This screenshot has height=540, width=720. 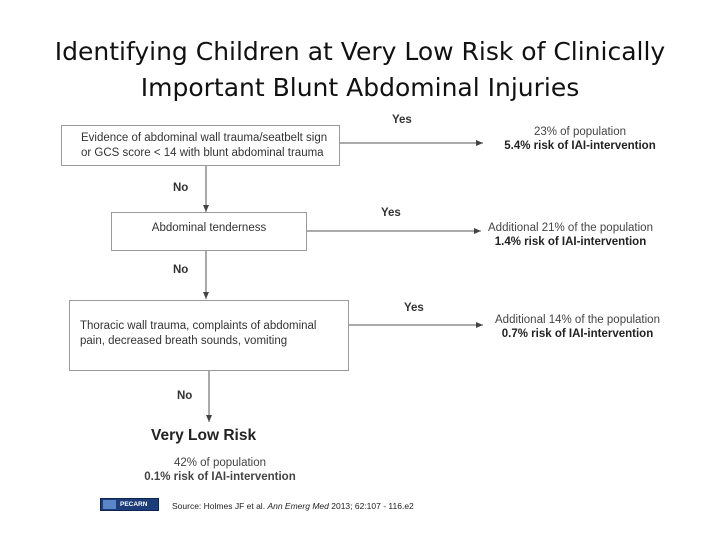 What do you see at coordinates (220, 463) in the screenshot?
I see `outcome-population: 42% of population` at bounding box center [220, 463].